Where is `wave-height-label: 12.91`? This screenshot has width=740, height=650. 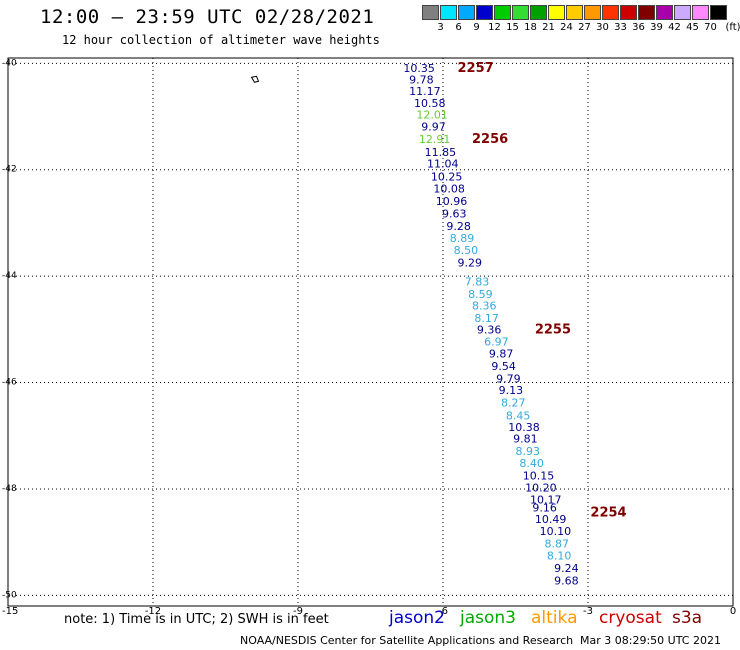 wave-height-label: 12.91 is located at coordinates (435, 139).